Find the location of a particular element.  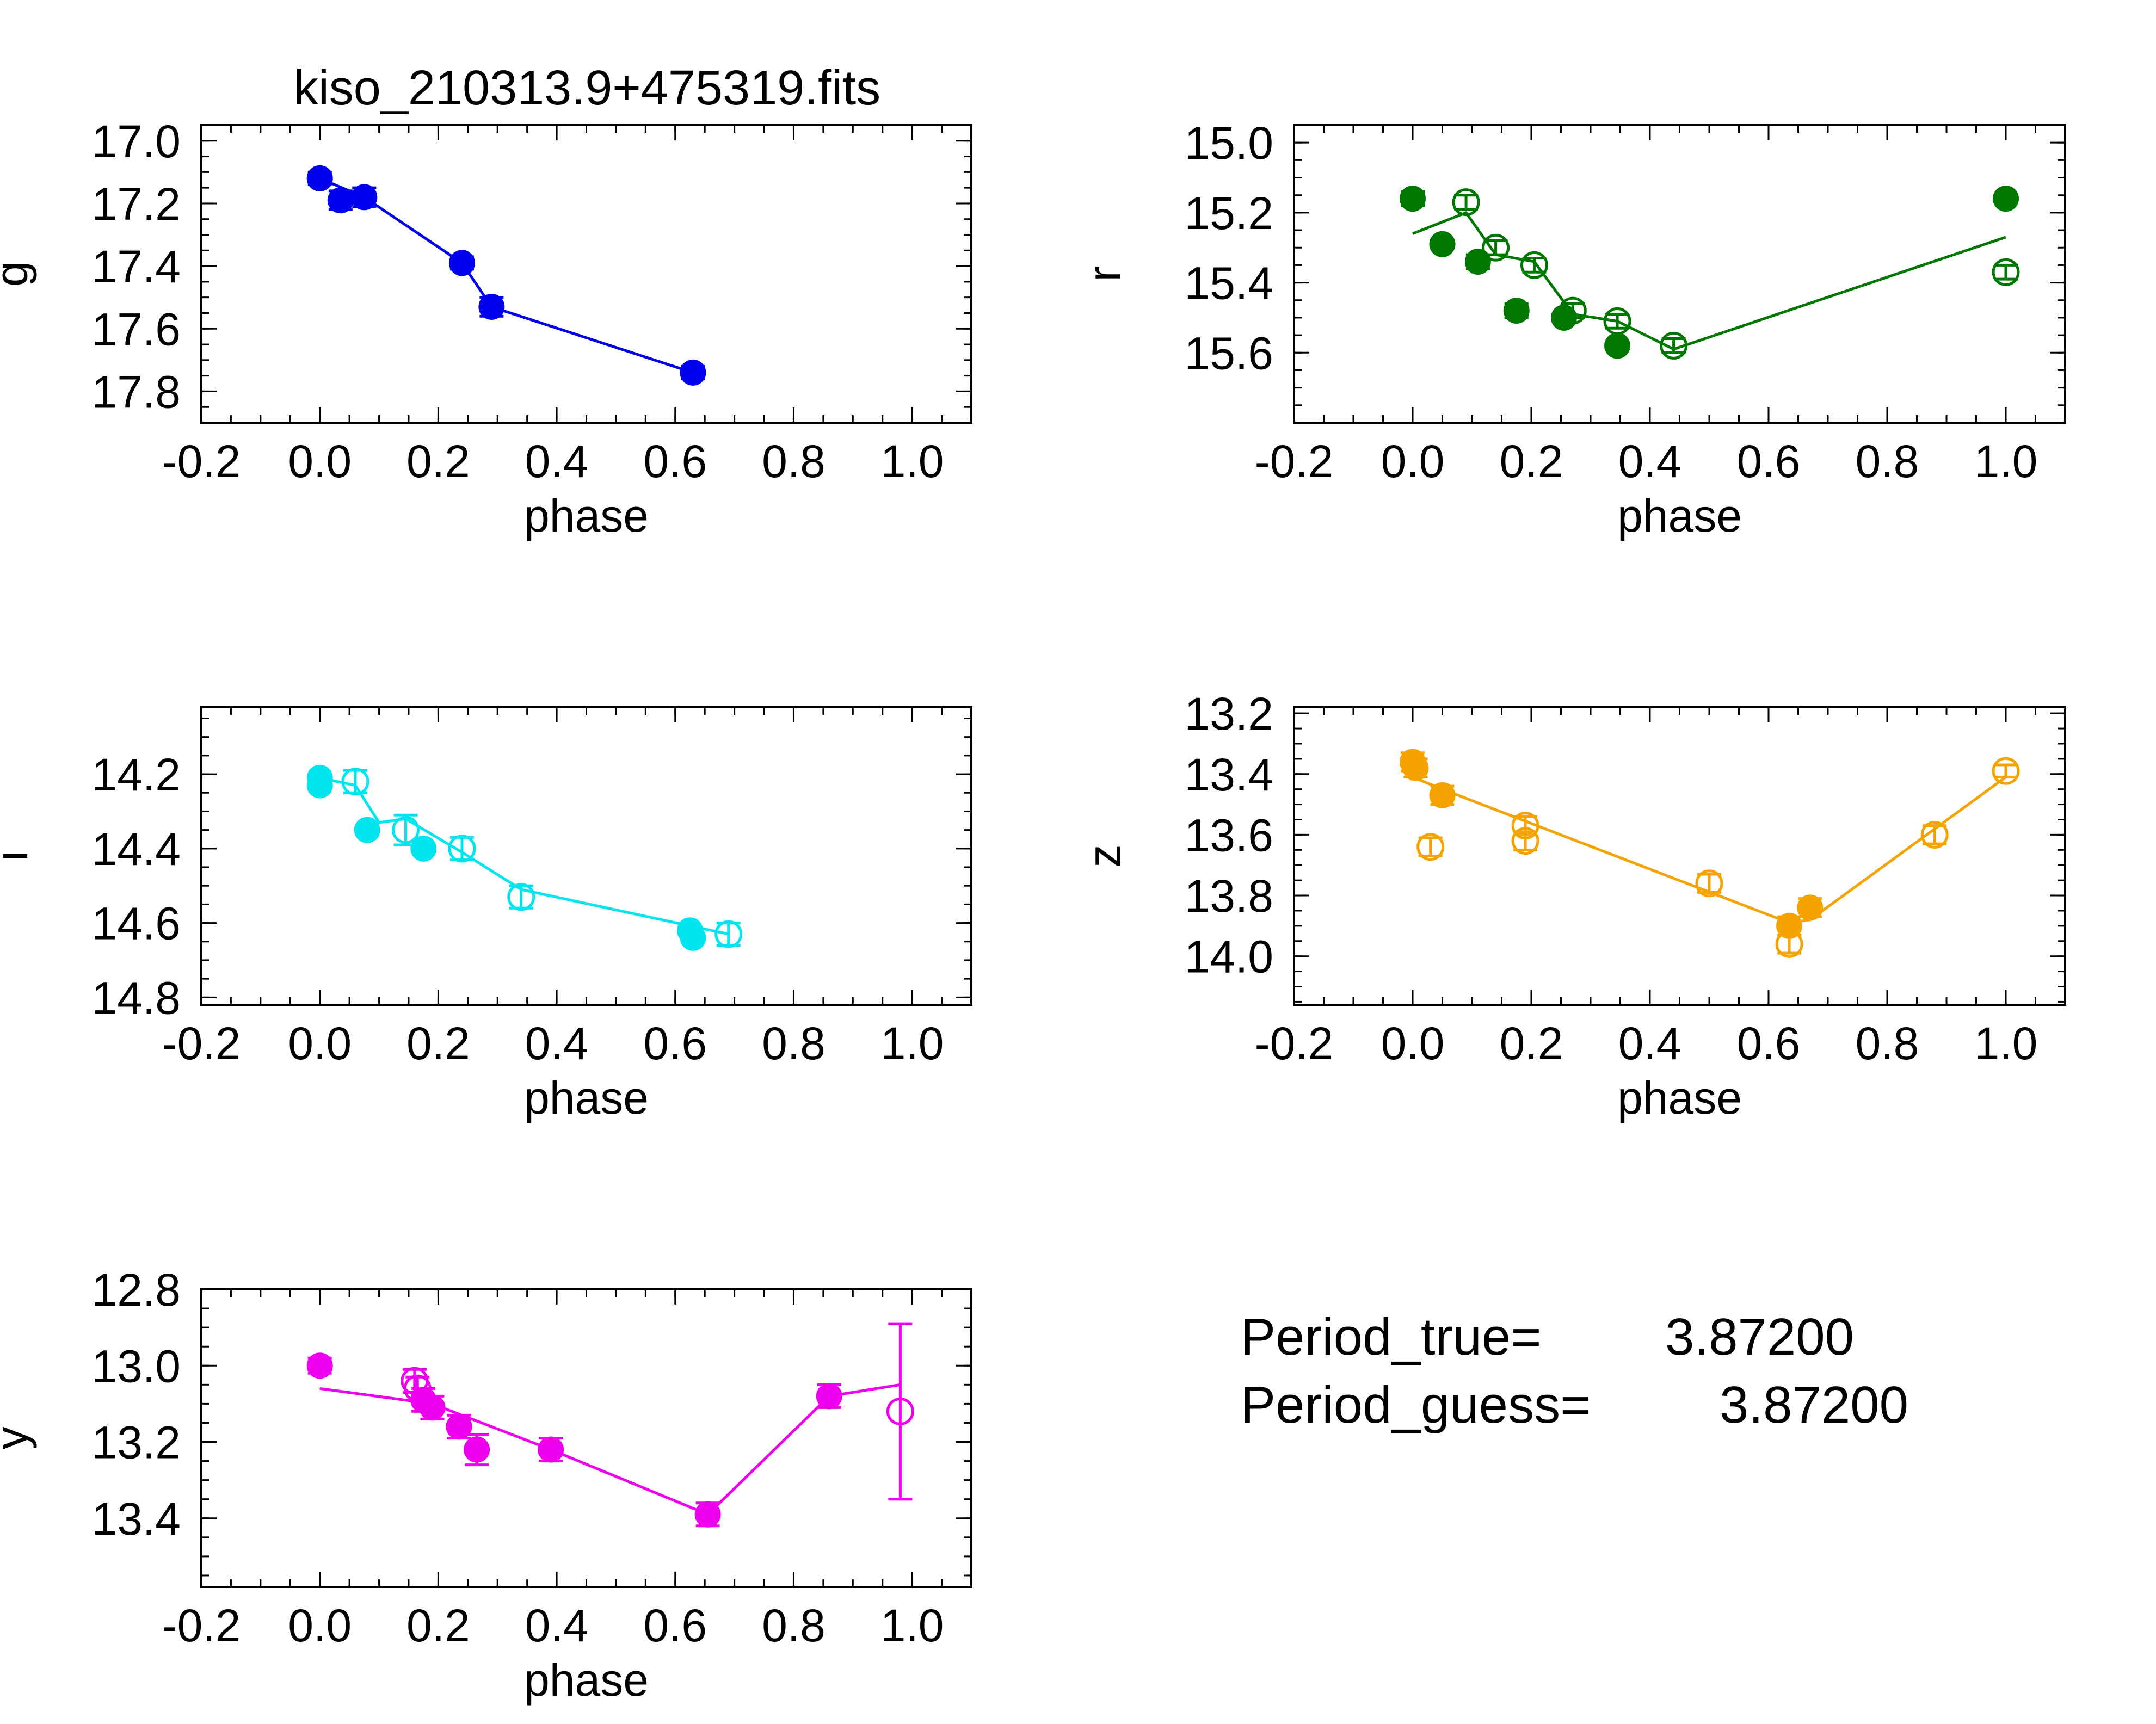

fit-line-z is located at coordinates (1709, 850).